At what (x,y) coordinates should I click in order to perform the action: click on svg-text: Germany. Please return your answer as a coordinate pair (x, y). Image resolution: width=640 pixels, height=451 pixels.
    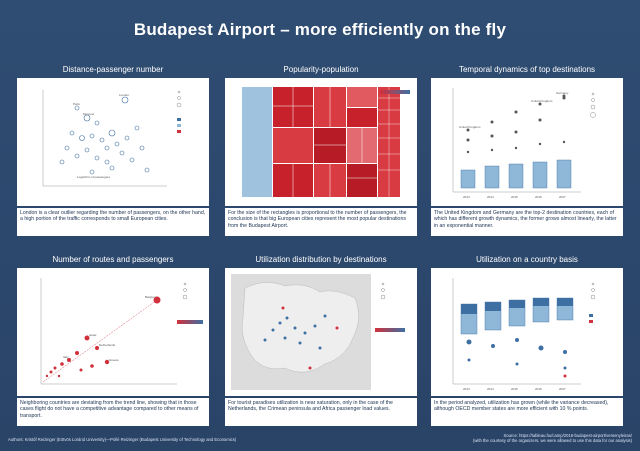
    Looking at the image, I should click on (562, 93).